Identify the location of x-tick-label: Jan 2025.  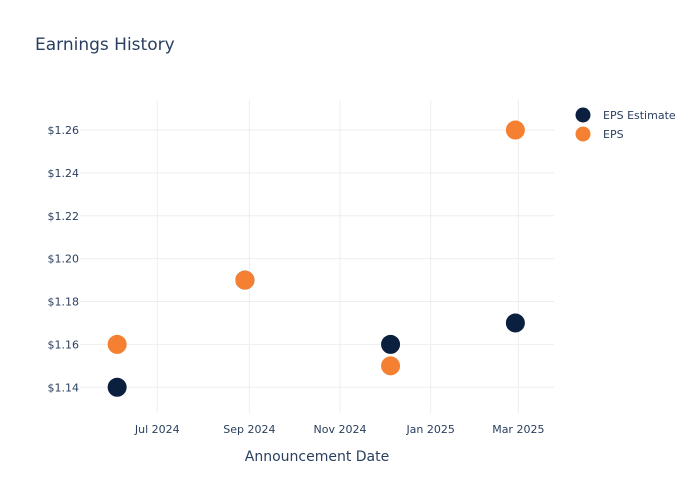
(429, 429).